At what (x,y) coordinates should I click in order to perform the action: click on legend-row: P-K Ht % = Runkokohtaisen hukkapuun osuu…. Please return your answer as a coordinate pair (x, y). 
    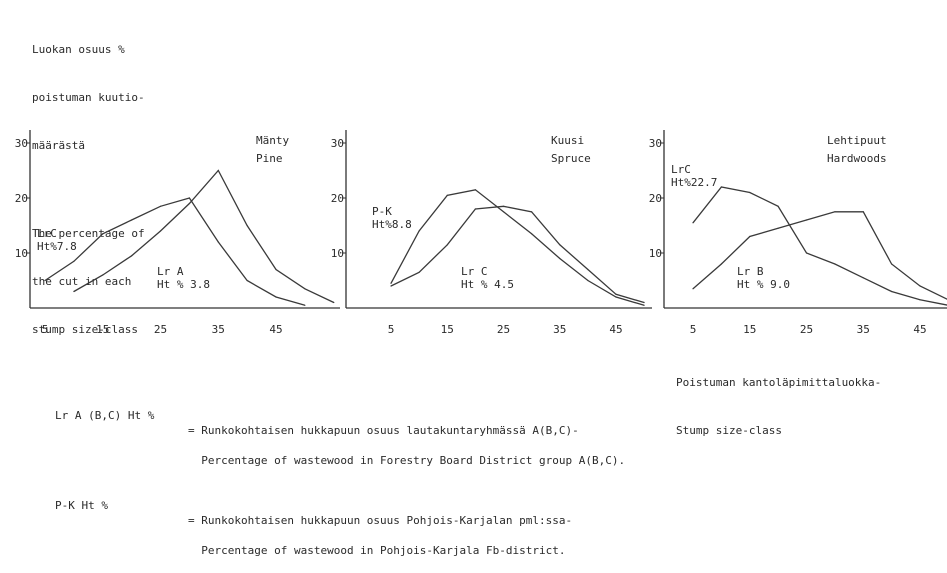
    Looking at the image, I should click on (313, 505).